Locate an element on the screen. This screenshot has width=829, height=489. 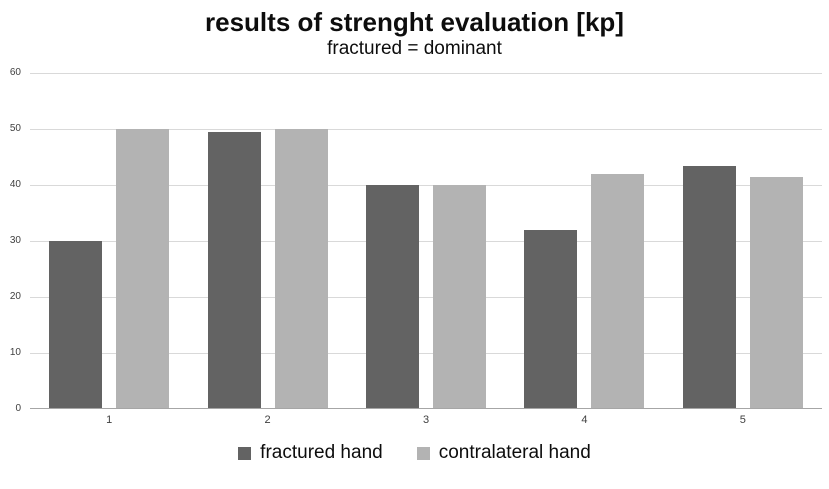
chart-subtitle: fractured = dominant is located at coordinates (414, 48).